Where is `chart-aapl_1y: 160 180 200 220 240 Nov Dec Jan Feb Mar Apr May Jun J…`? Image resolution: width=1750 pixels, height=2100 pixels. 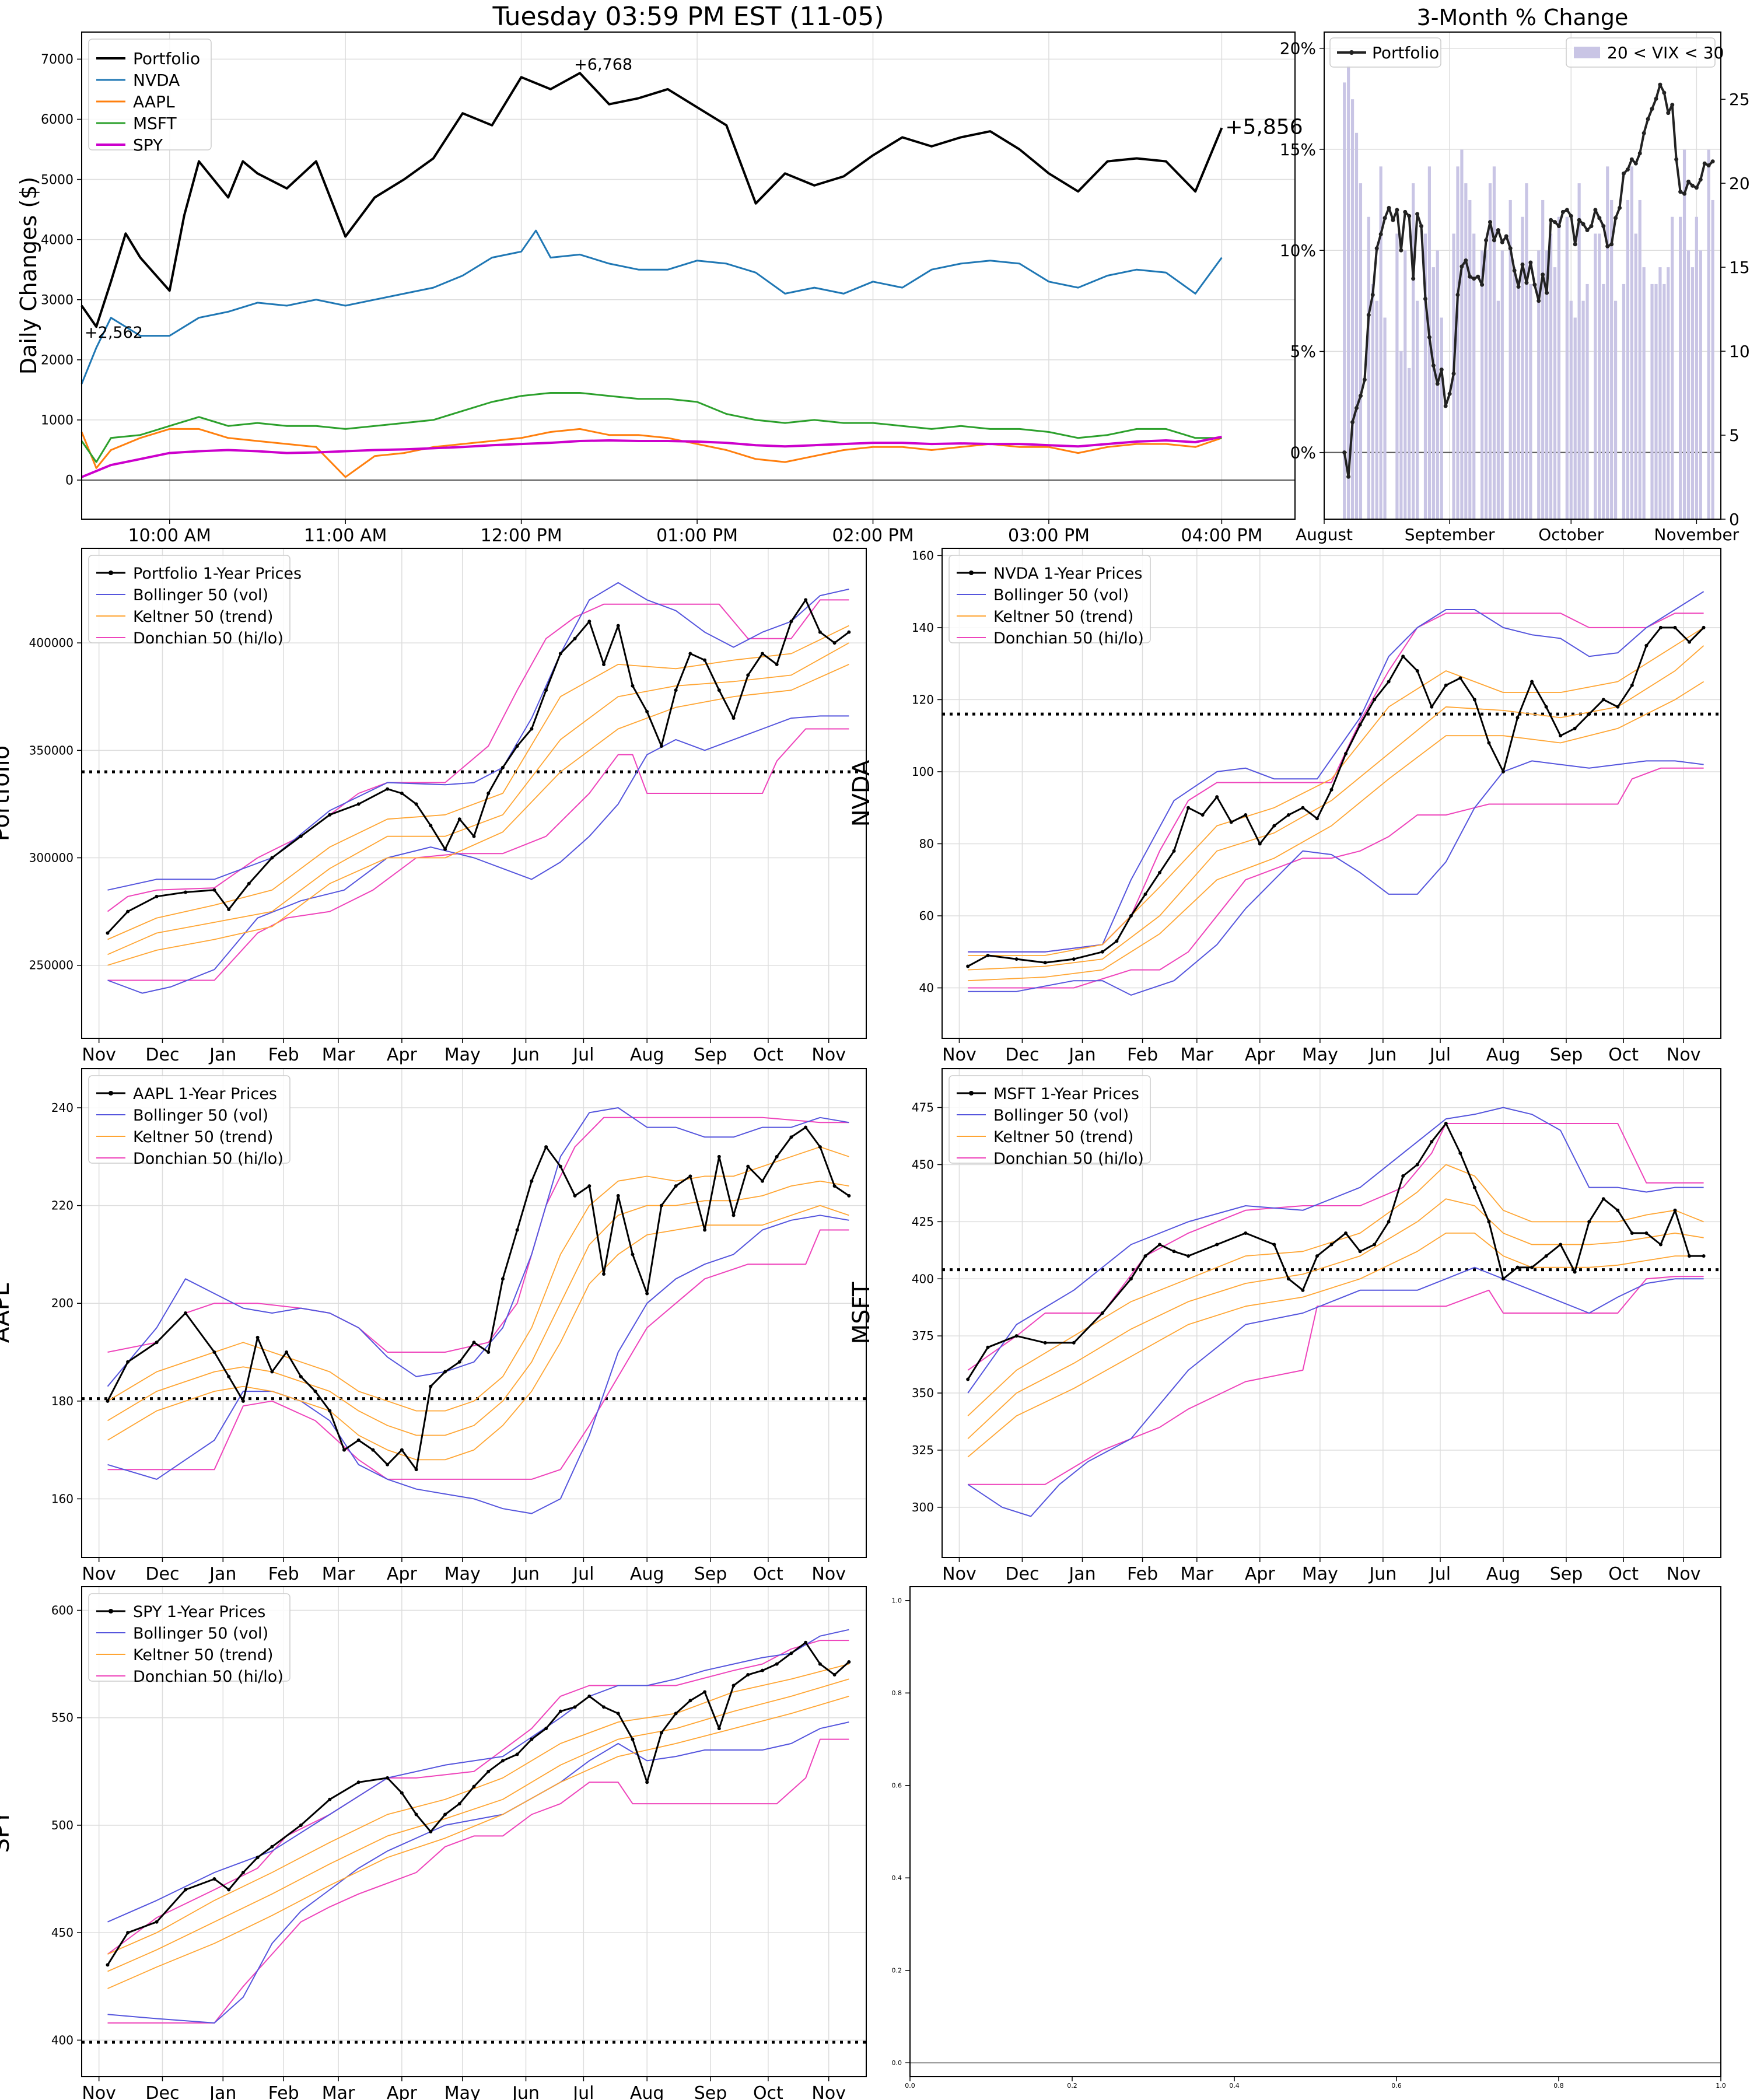
chart-aapl_1y: 160 180 200 220 240 Nov Dec Jan Feb Mar Apr May Jun J… is located at coordinates (433, 1326).